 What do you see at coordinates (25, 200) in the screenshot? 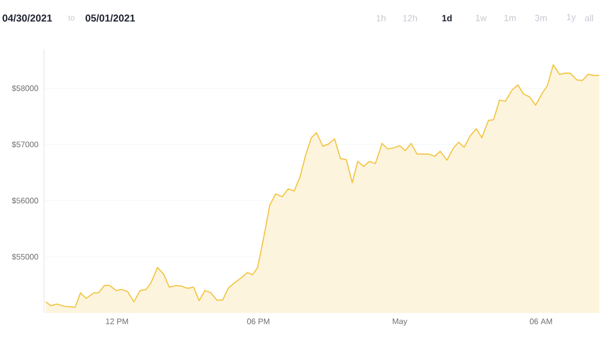
I see `y-tick-label: $56000` at bounding box center [25, 200].